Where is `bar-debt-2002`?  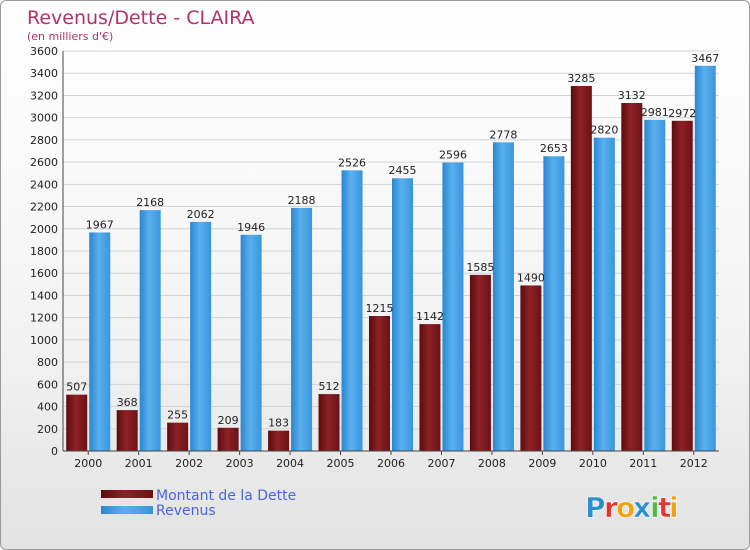 bar-debt-2002 is located at coordinates (178, 436).